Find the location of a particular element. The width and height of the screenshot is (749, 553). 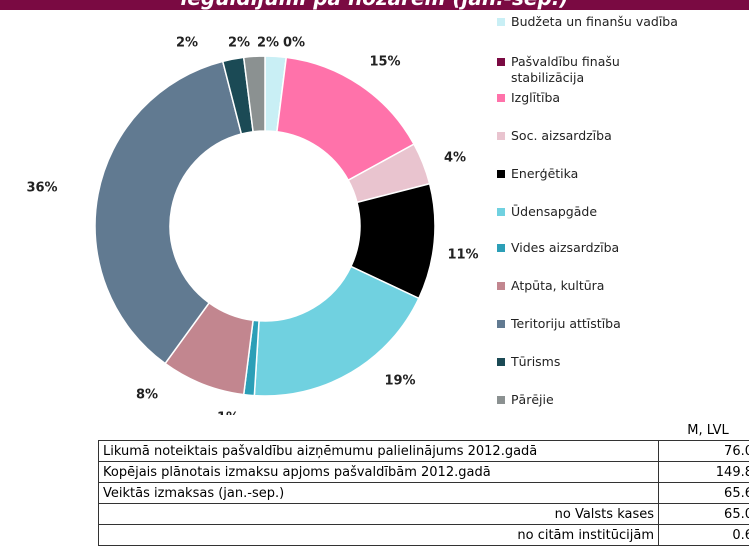

legend-item: Izglītība is located at coordinates (614, 98).